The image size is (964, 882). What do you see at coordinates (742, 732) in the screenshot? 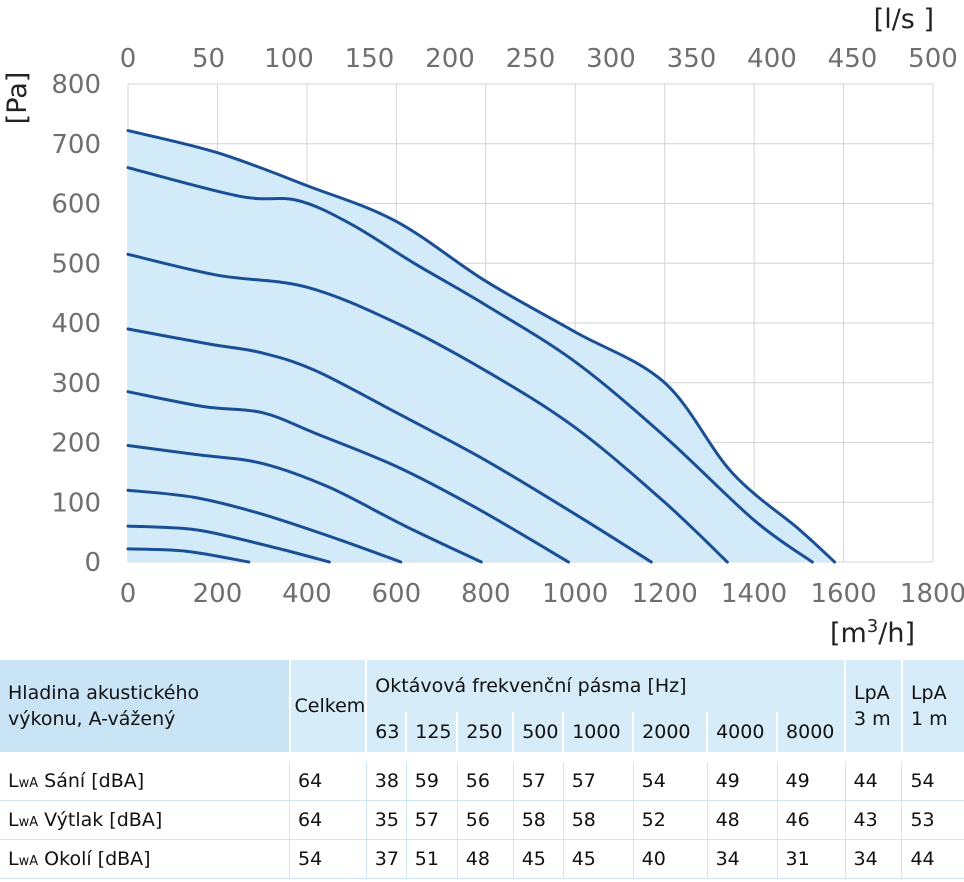
I see `band-header-4000: 4000` at bounding box center [742, 732].